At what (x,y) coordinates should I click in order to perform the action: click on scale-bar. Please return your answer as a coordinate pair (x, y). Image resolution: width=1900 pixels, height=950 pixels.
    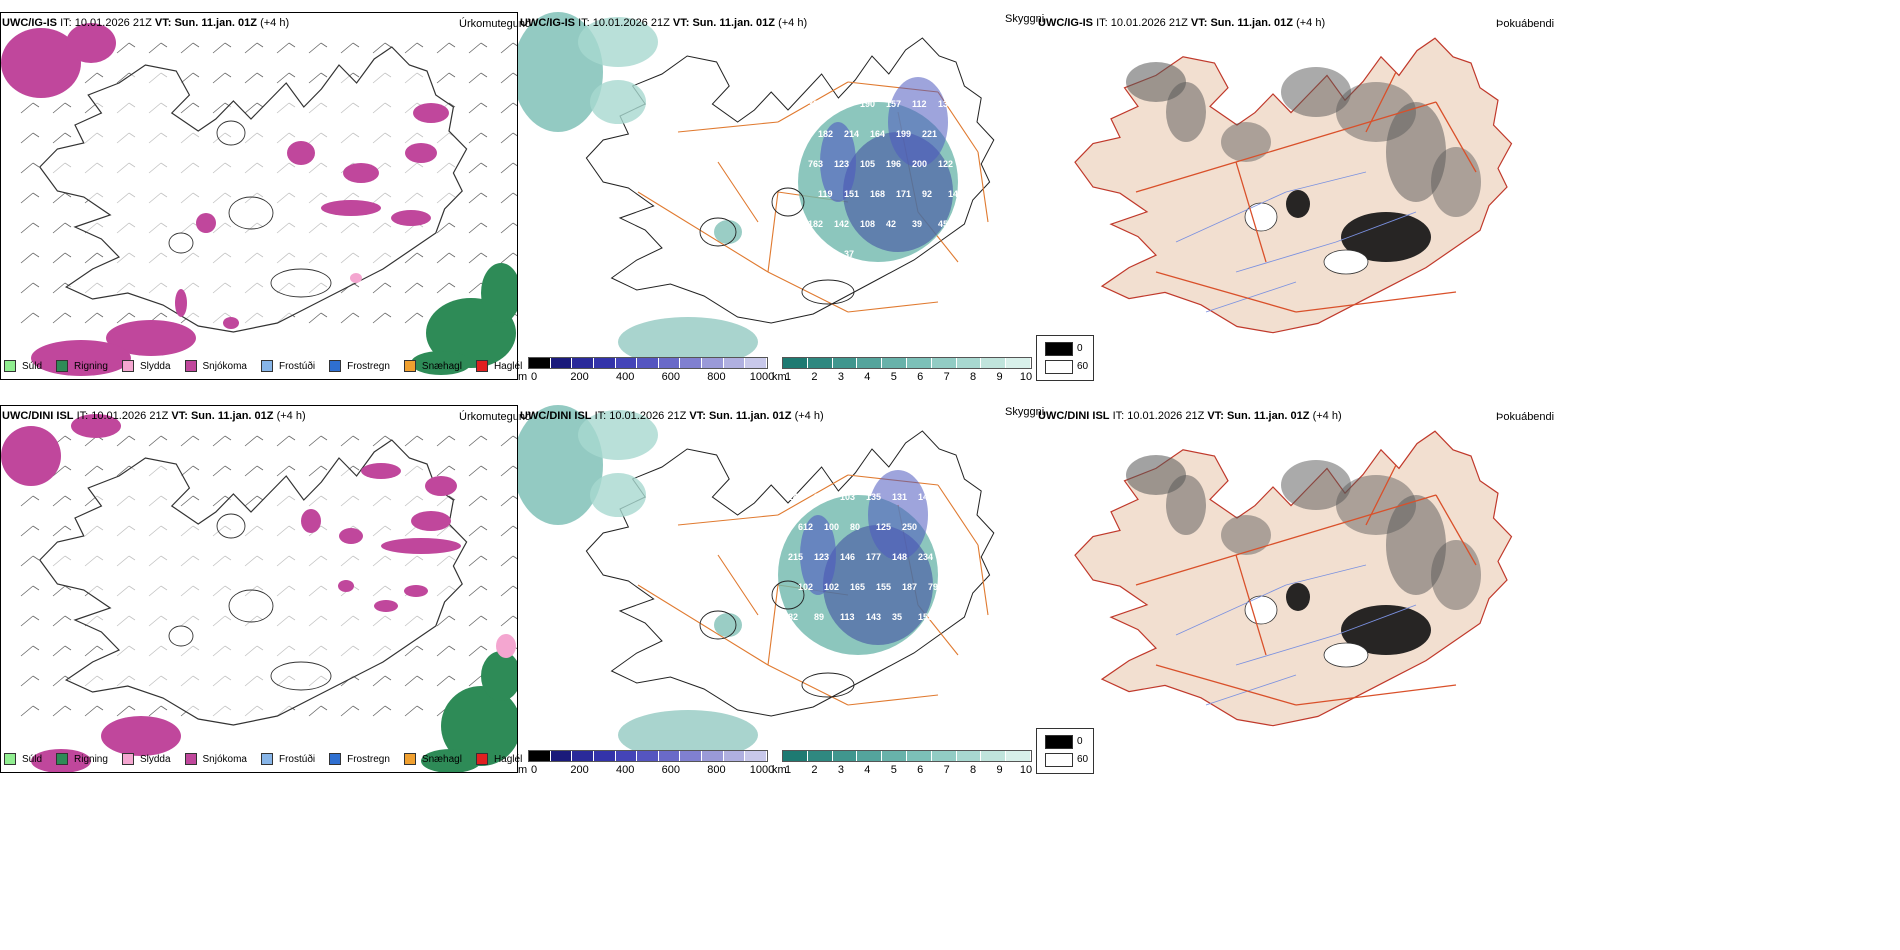
    Looking at the image, I should click on (907, 756).